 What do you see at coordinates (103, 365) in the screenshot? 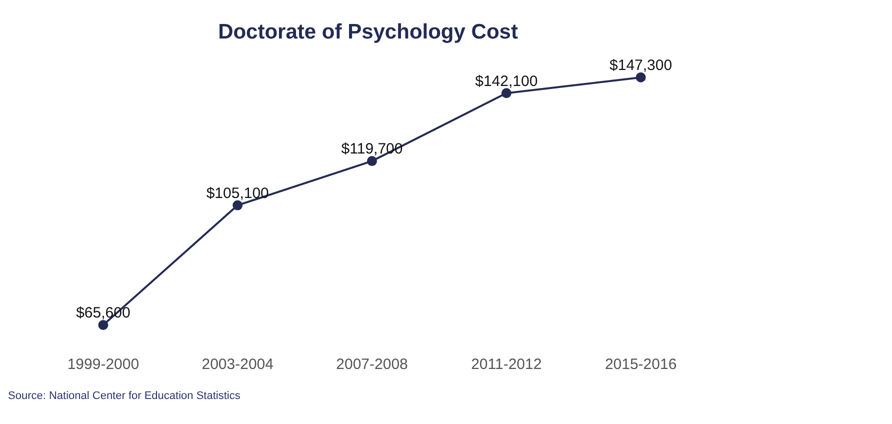
I see `x-tick-label: 1999-2000` at bounding box center [103, 365].